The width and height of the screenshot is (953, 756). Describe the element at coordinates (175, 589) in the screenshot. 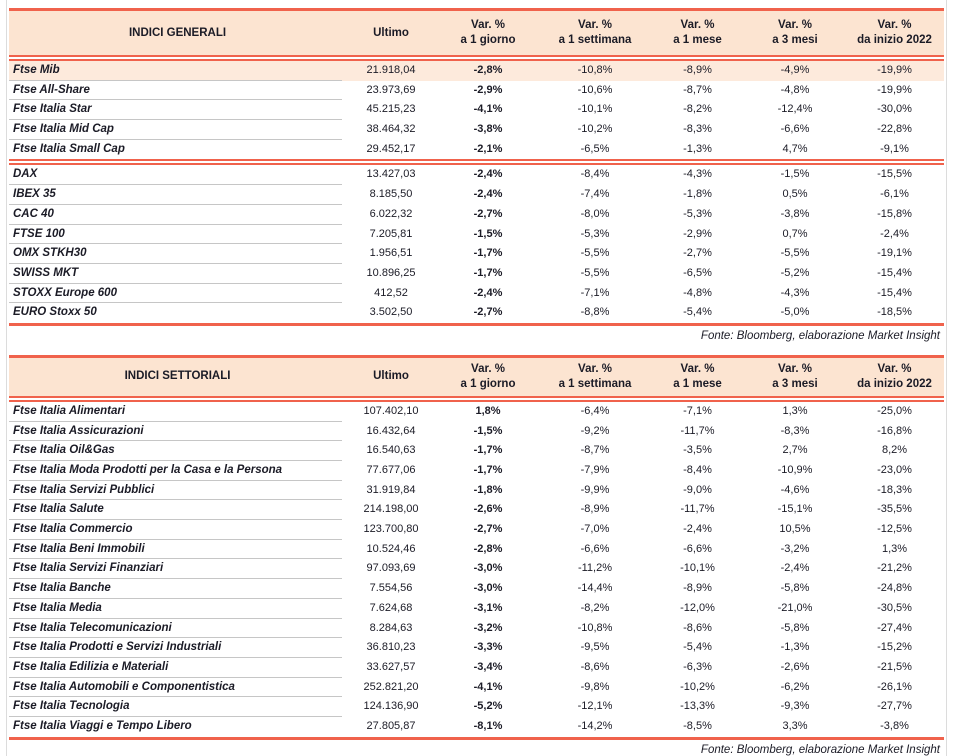

I see `index-name: Ftse Italia Banche` at that location.